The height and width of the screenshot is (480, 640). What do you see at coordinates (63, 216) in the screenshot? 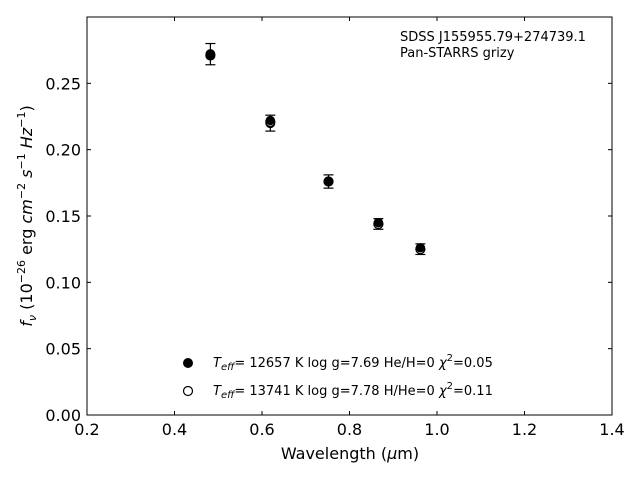
I see `y-tick-label-3: 0.15` at bounding box center [63, 216].